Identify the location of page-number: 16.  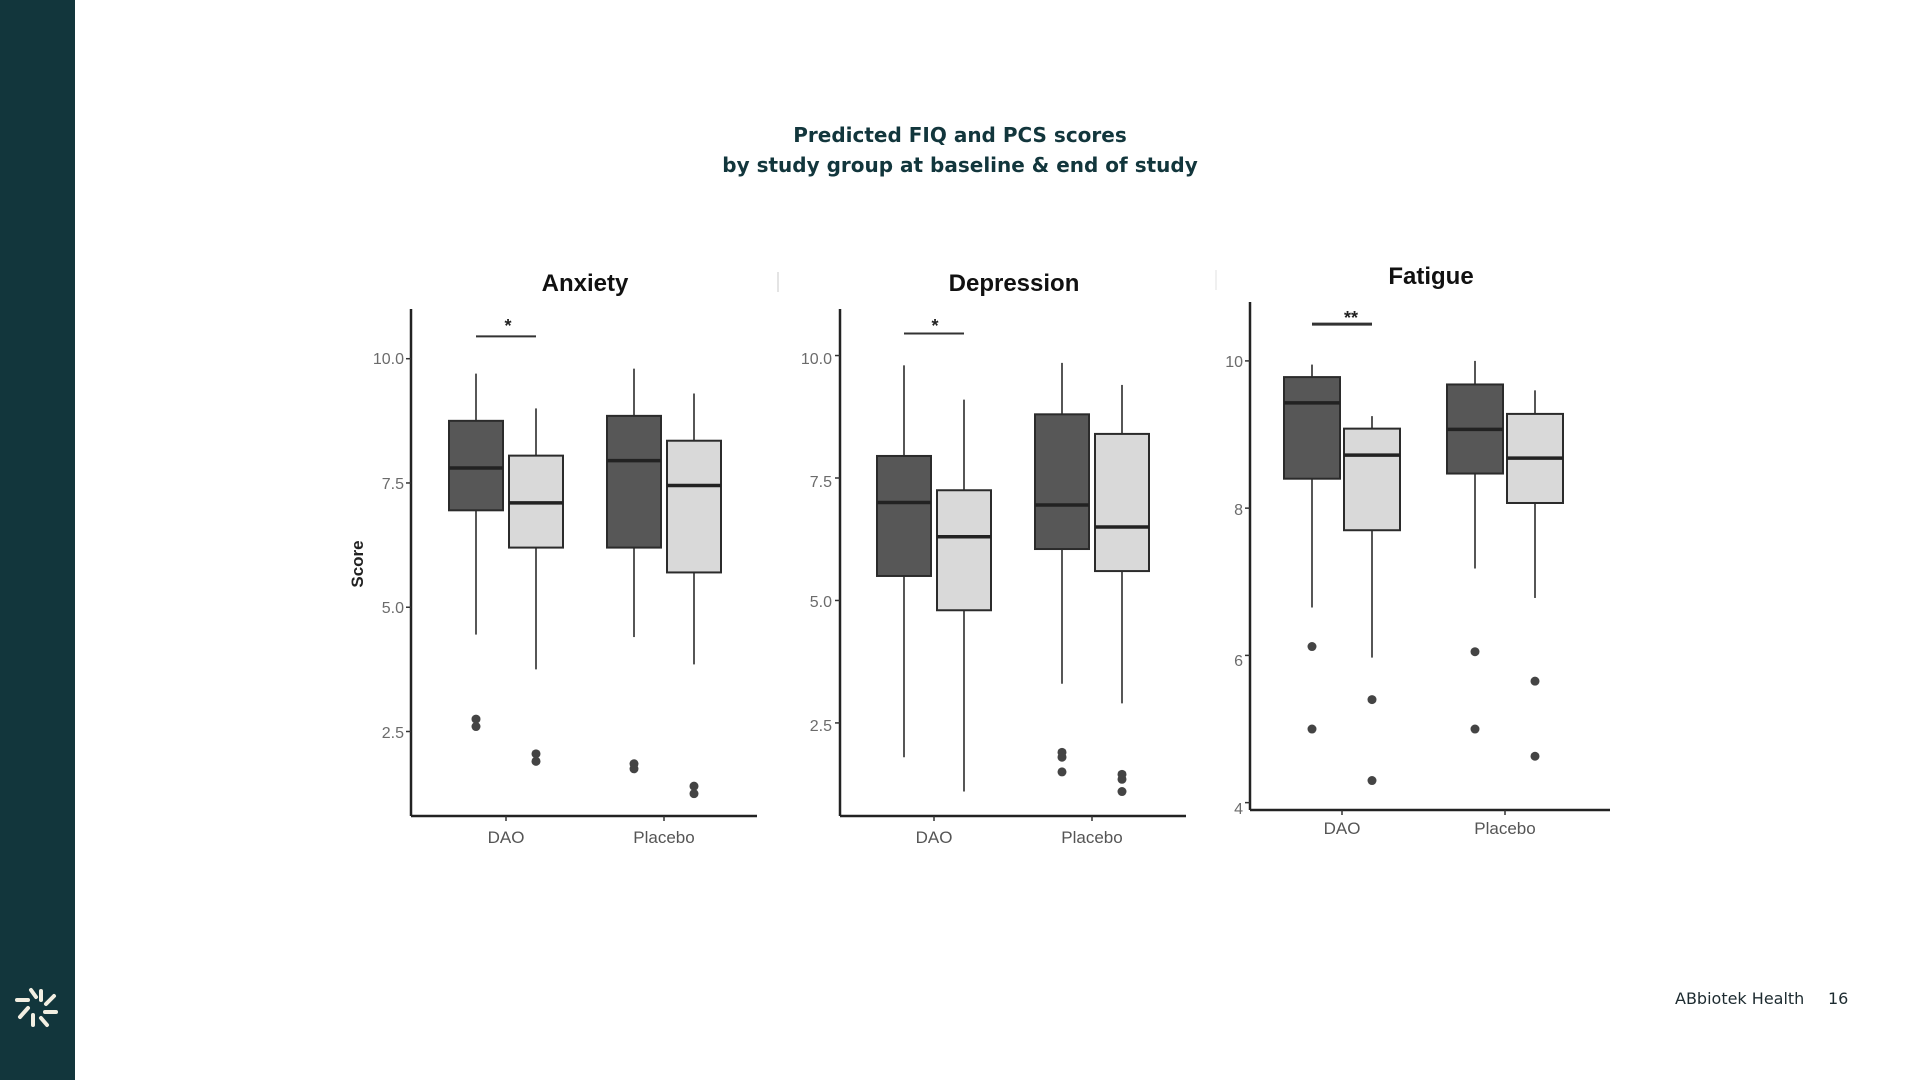
(1838, 998).